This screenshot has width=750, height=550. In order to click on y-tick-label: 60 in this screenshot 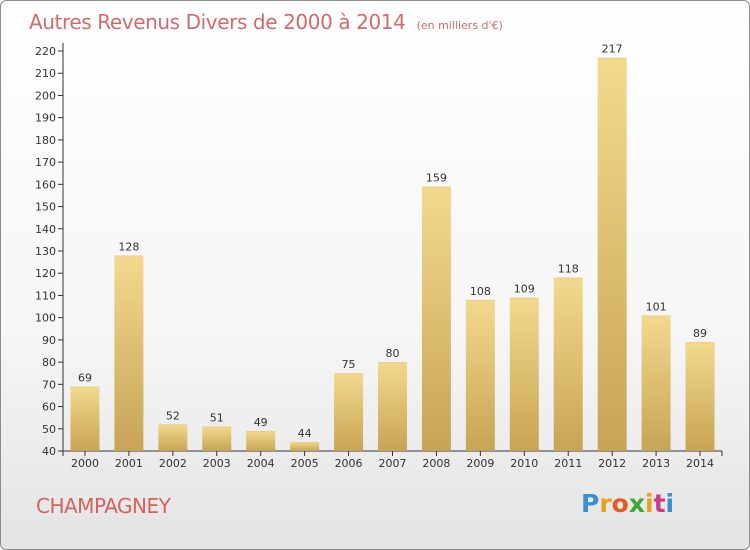, I will do `click(49, 407)`.